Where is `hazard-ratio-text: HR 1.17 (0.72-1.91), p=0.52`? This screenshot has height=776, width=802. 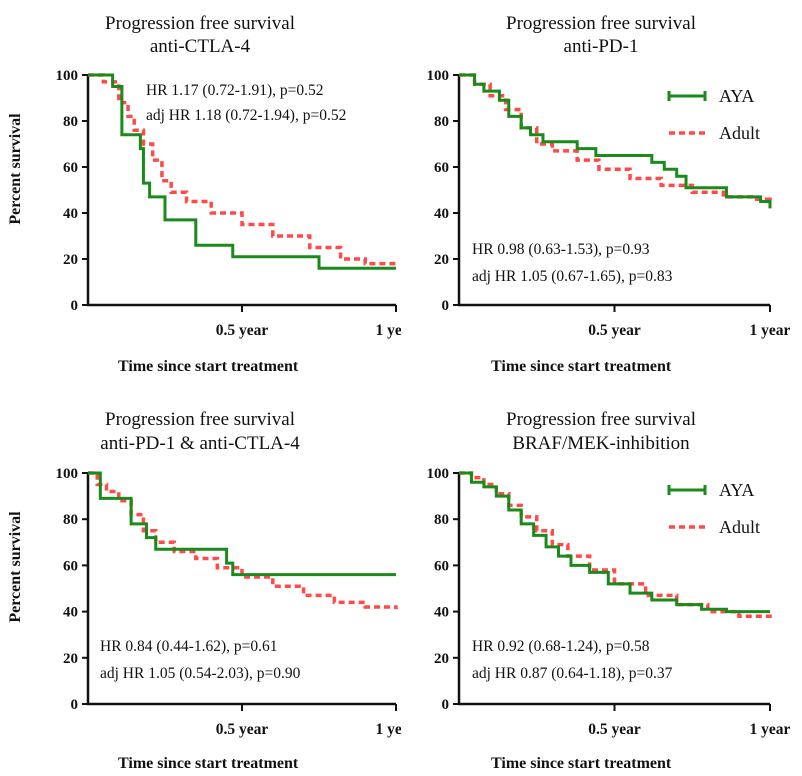 hazard-ratio-text: HR 1.17 (0.72-1.91), p=0.52 is located at coordinates (235, 90).